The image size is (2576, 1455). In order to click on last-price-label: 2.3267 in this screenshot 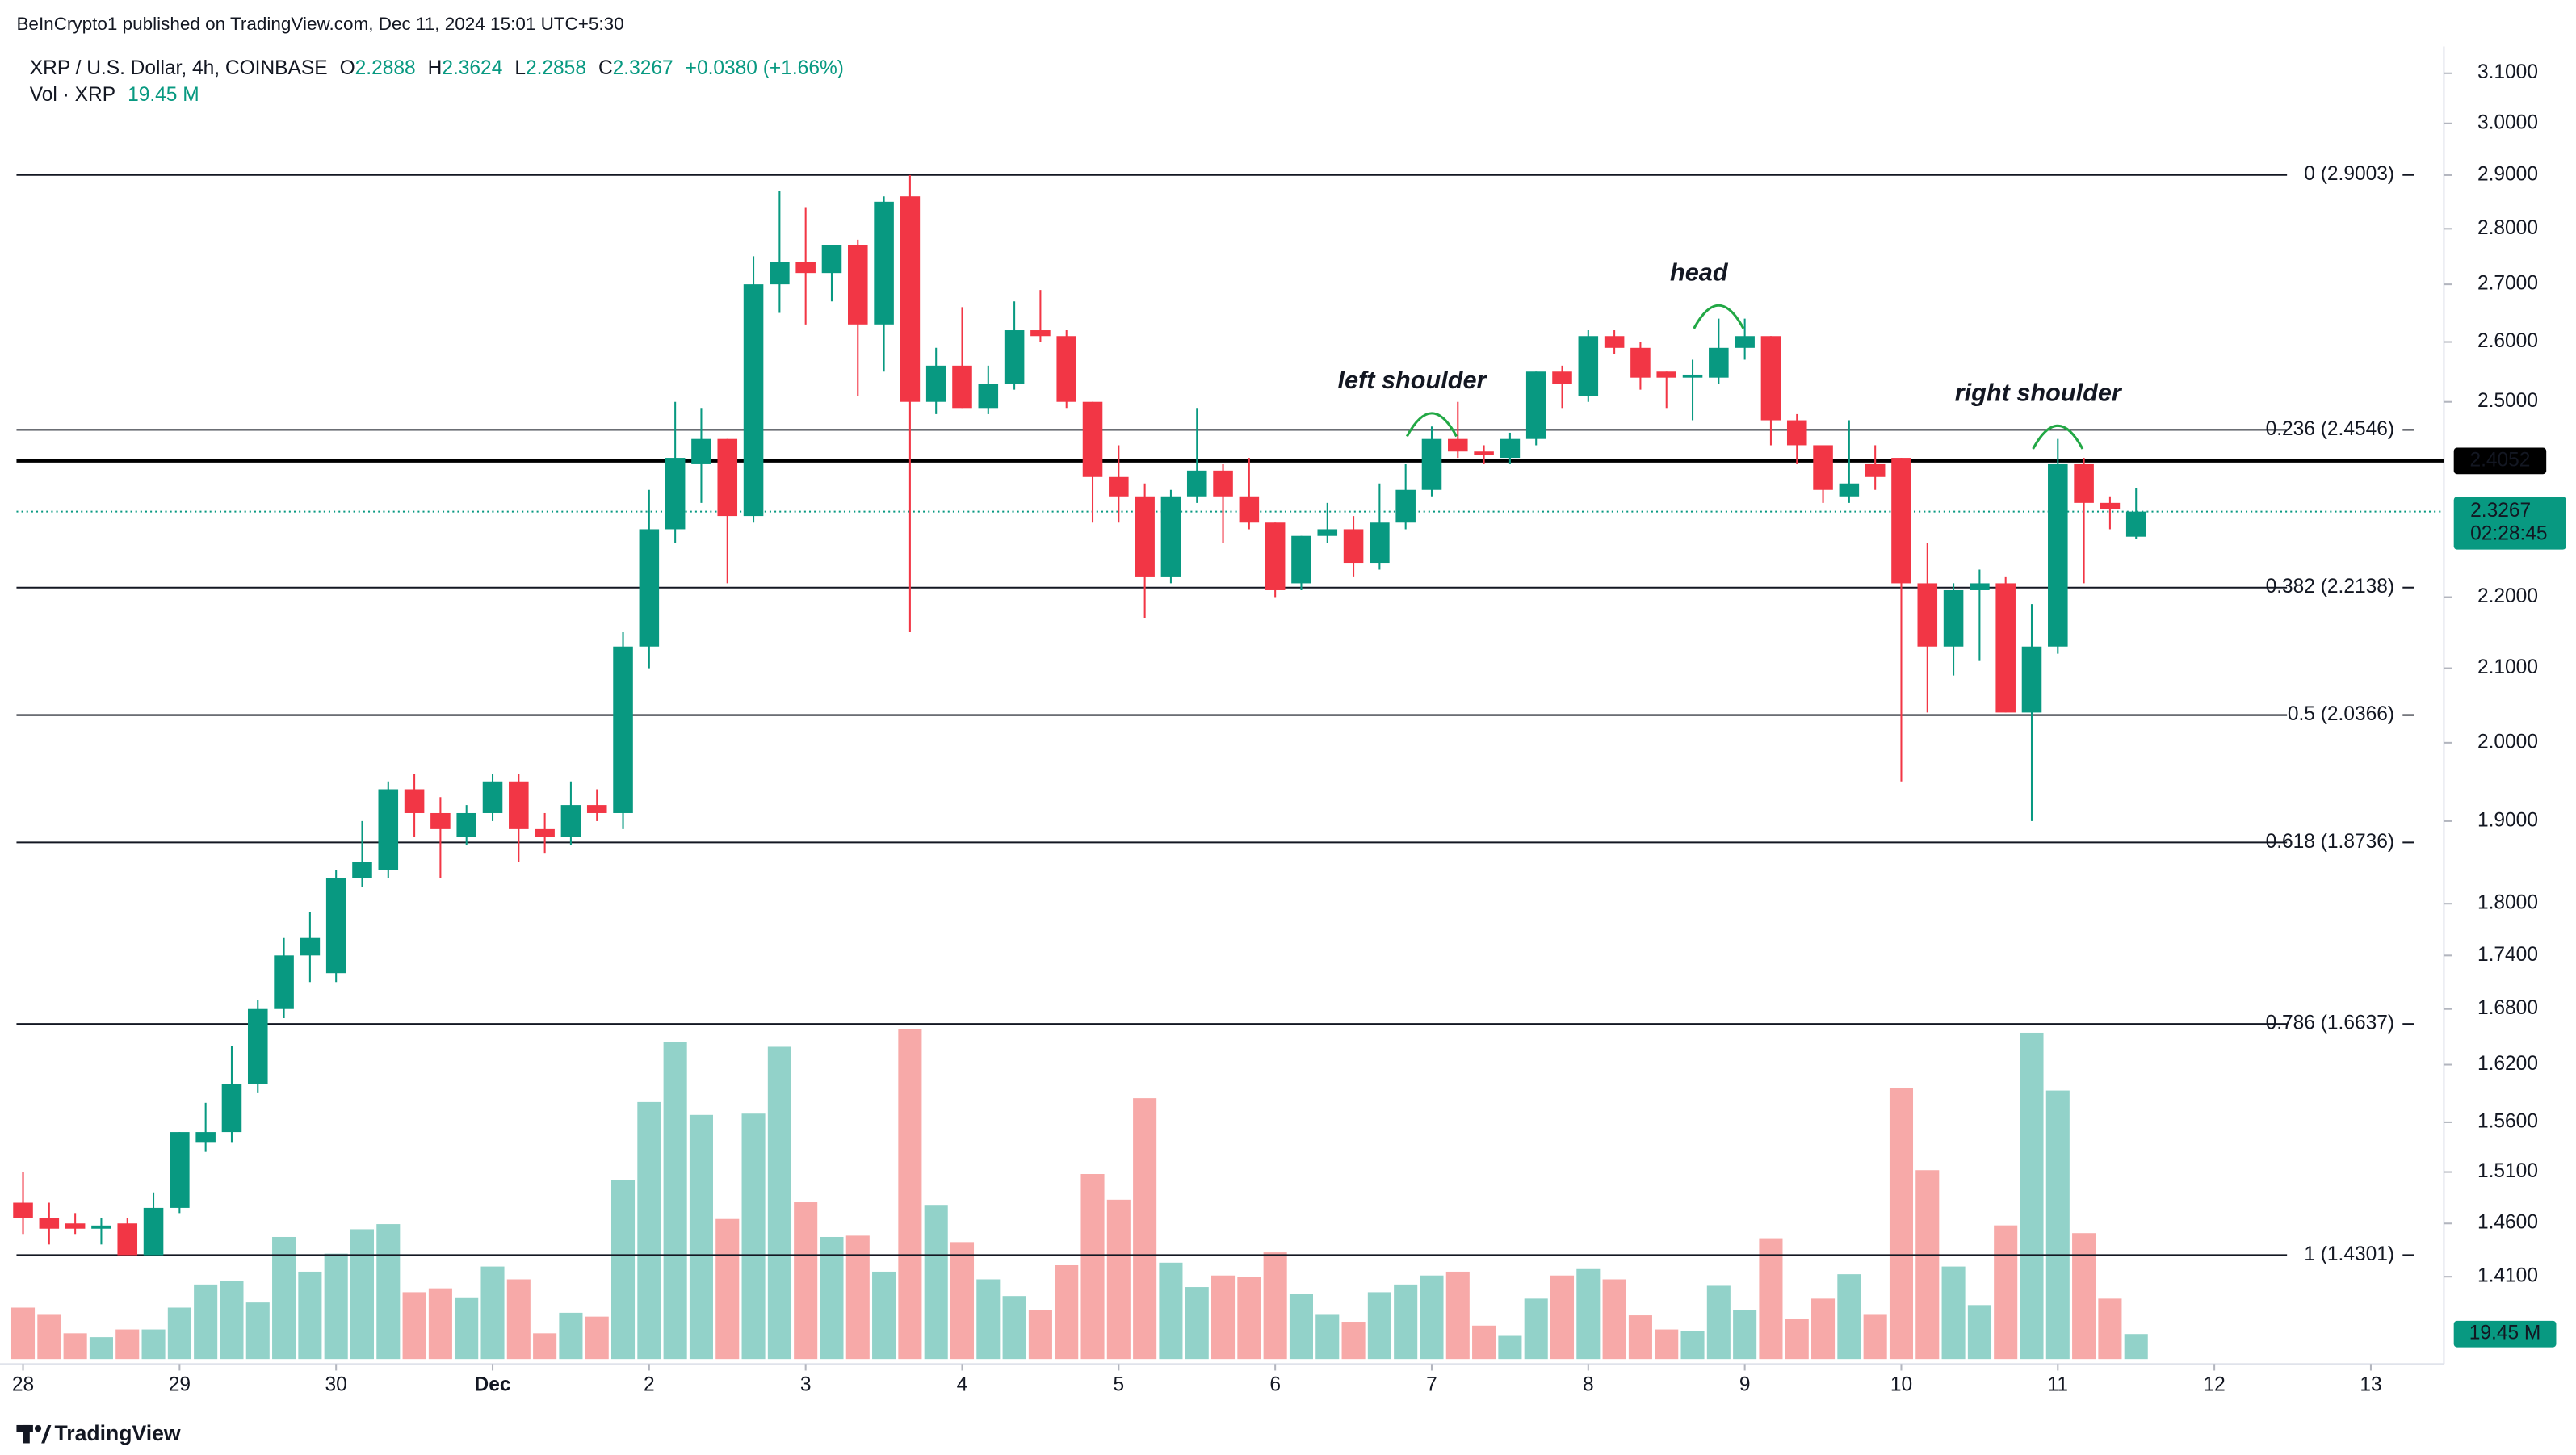, I will do `click(2500, 511)`.